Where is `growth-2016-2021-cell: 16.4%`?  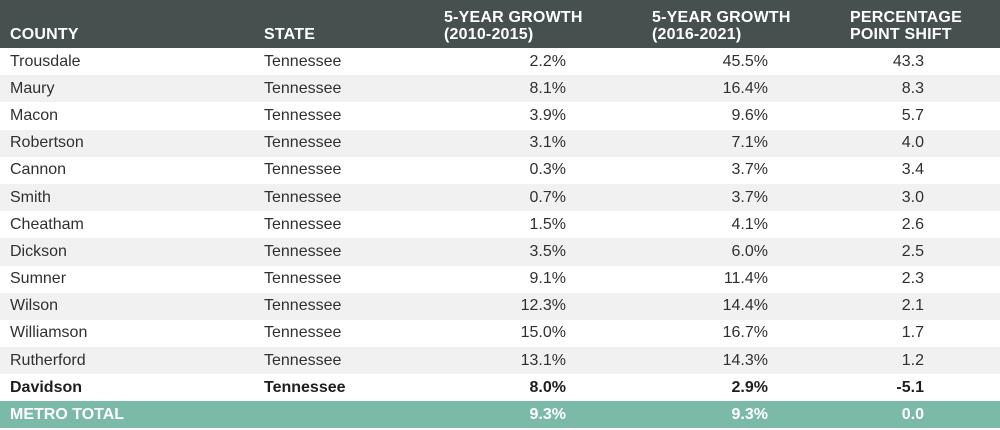 growth-2016-2021-cell: 16.4% is located at coordinates (745, 88).